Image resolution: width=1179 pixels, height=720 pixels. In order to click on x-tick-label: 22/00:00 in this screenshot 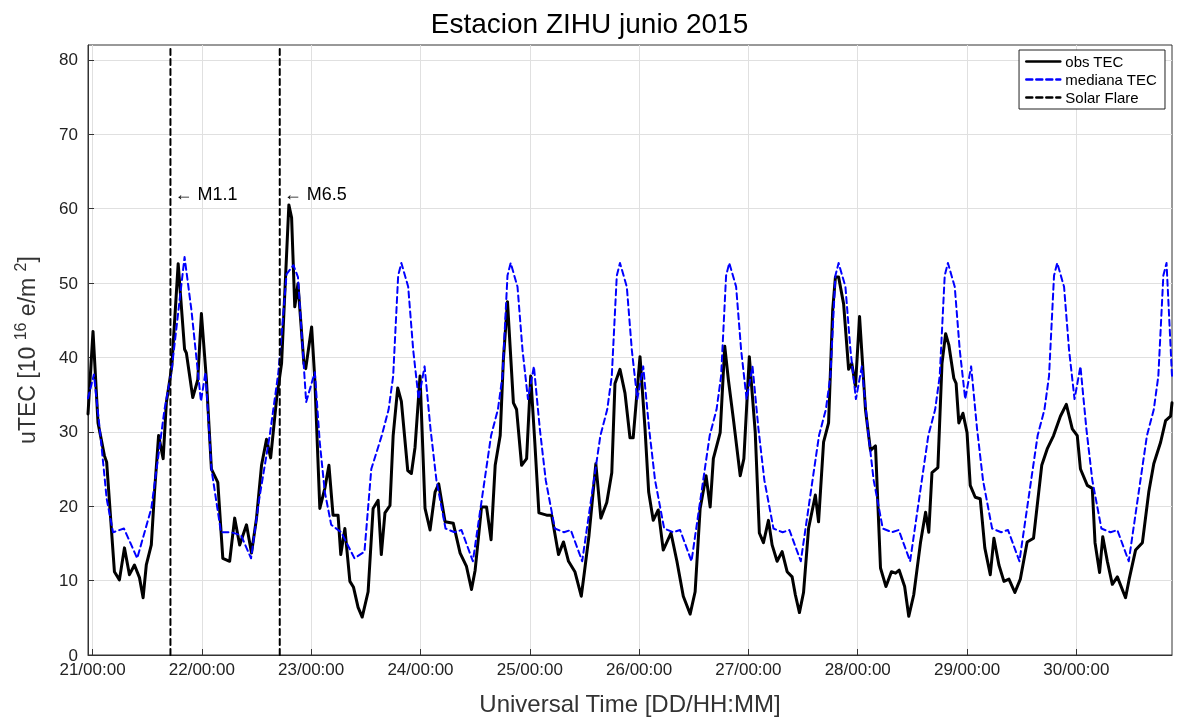, I will do `click(201, 669)`.